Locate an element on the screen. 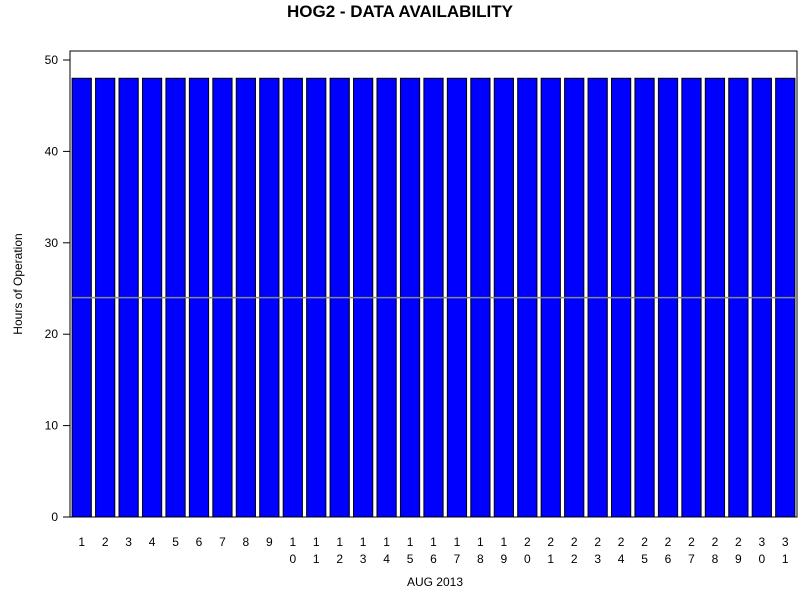  x-tick-label: 3 is located at coordinates (128, 542).